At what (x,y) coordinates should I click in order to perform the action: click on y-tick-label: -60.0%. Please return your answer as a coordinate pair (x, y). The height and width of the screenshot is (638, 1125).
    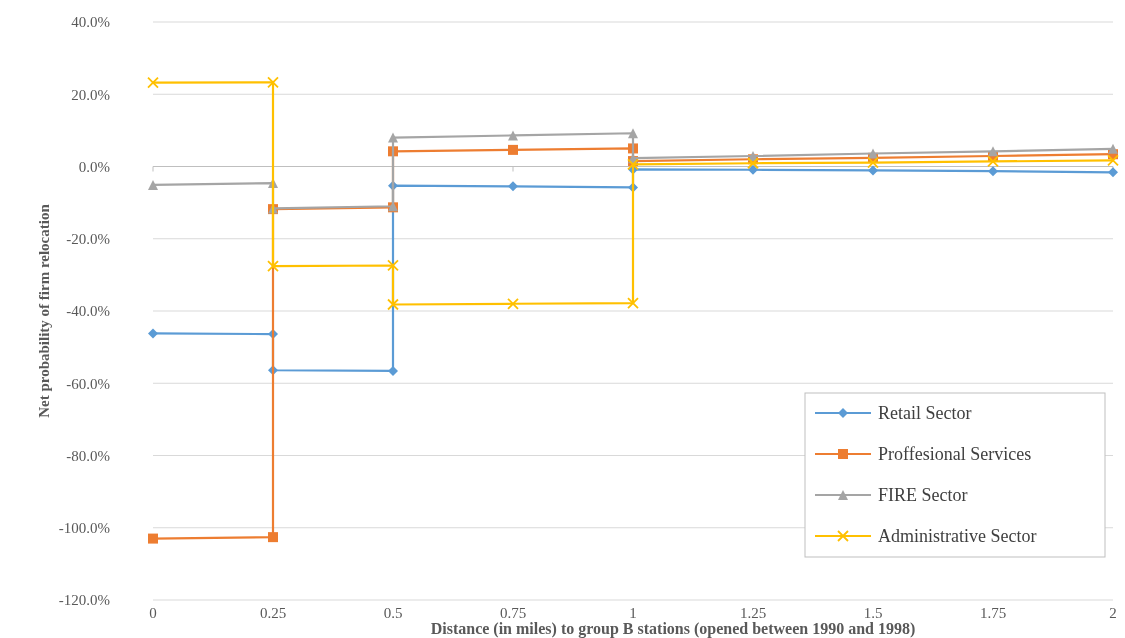
    Looking at the image, I should click on (88, 383).